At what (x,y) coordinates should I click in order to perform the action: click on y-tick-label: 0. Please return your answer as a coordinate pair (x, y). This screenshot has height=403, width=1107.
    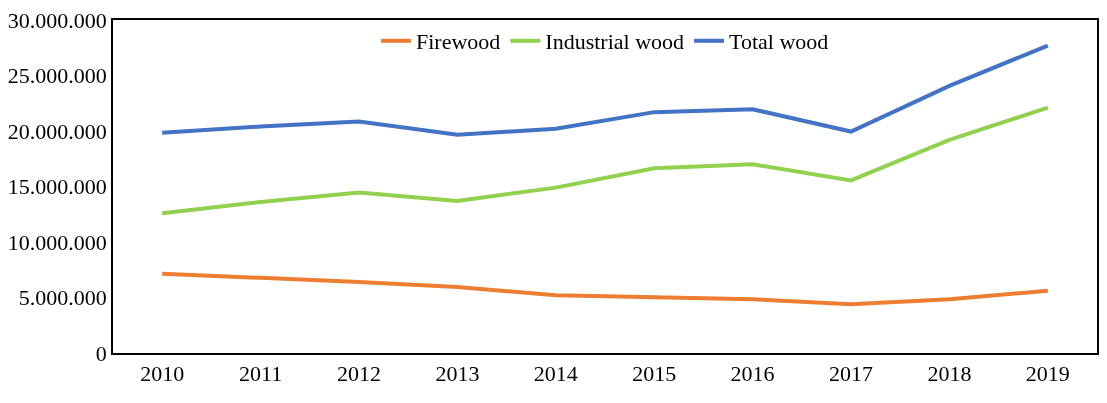
    Looking at the image, I should click on (101, 353).